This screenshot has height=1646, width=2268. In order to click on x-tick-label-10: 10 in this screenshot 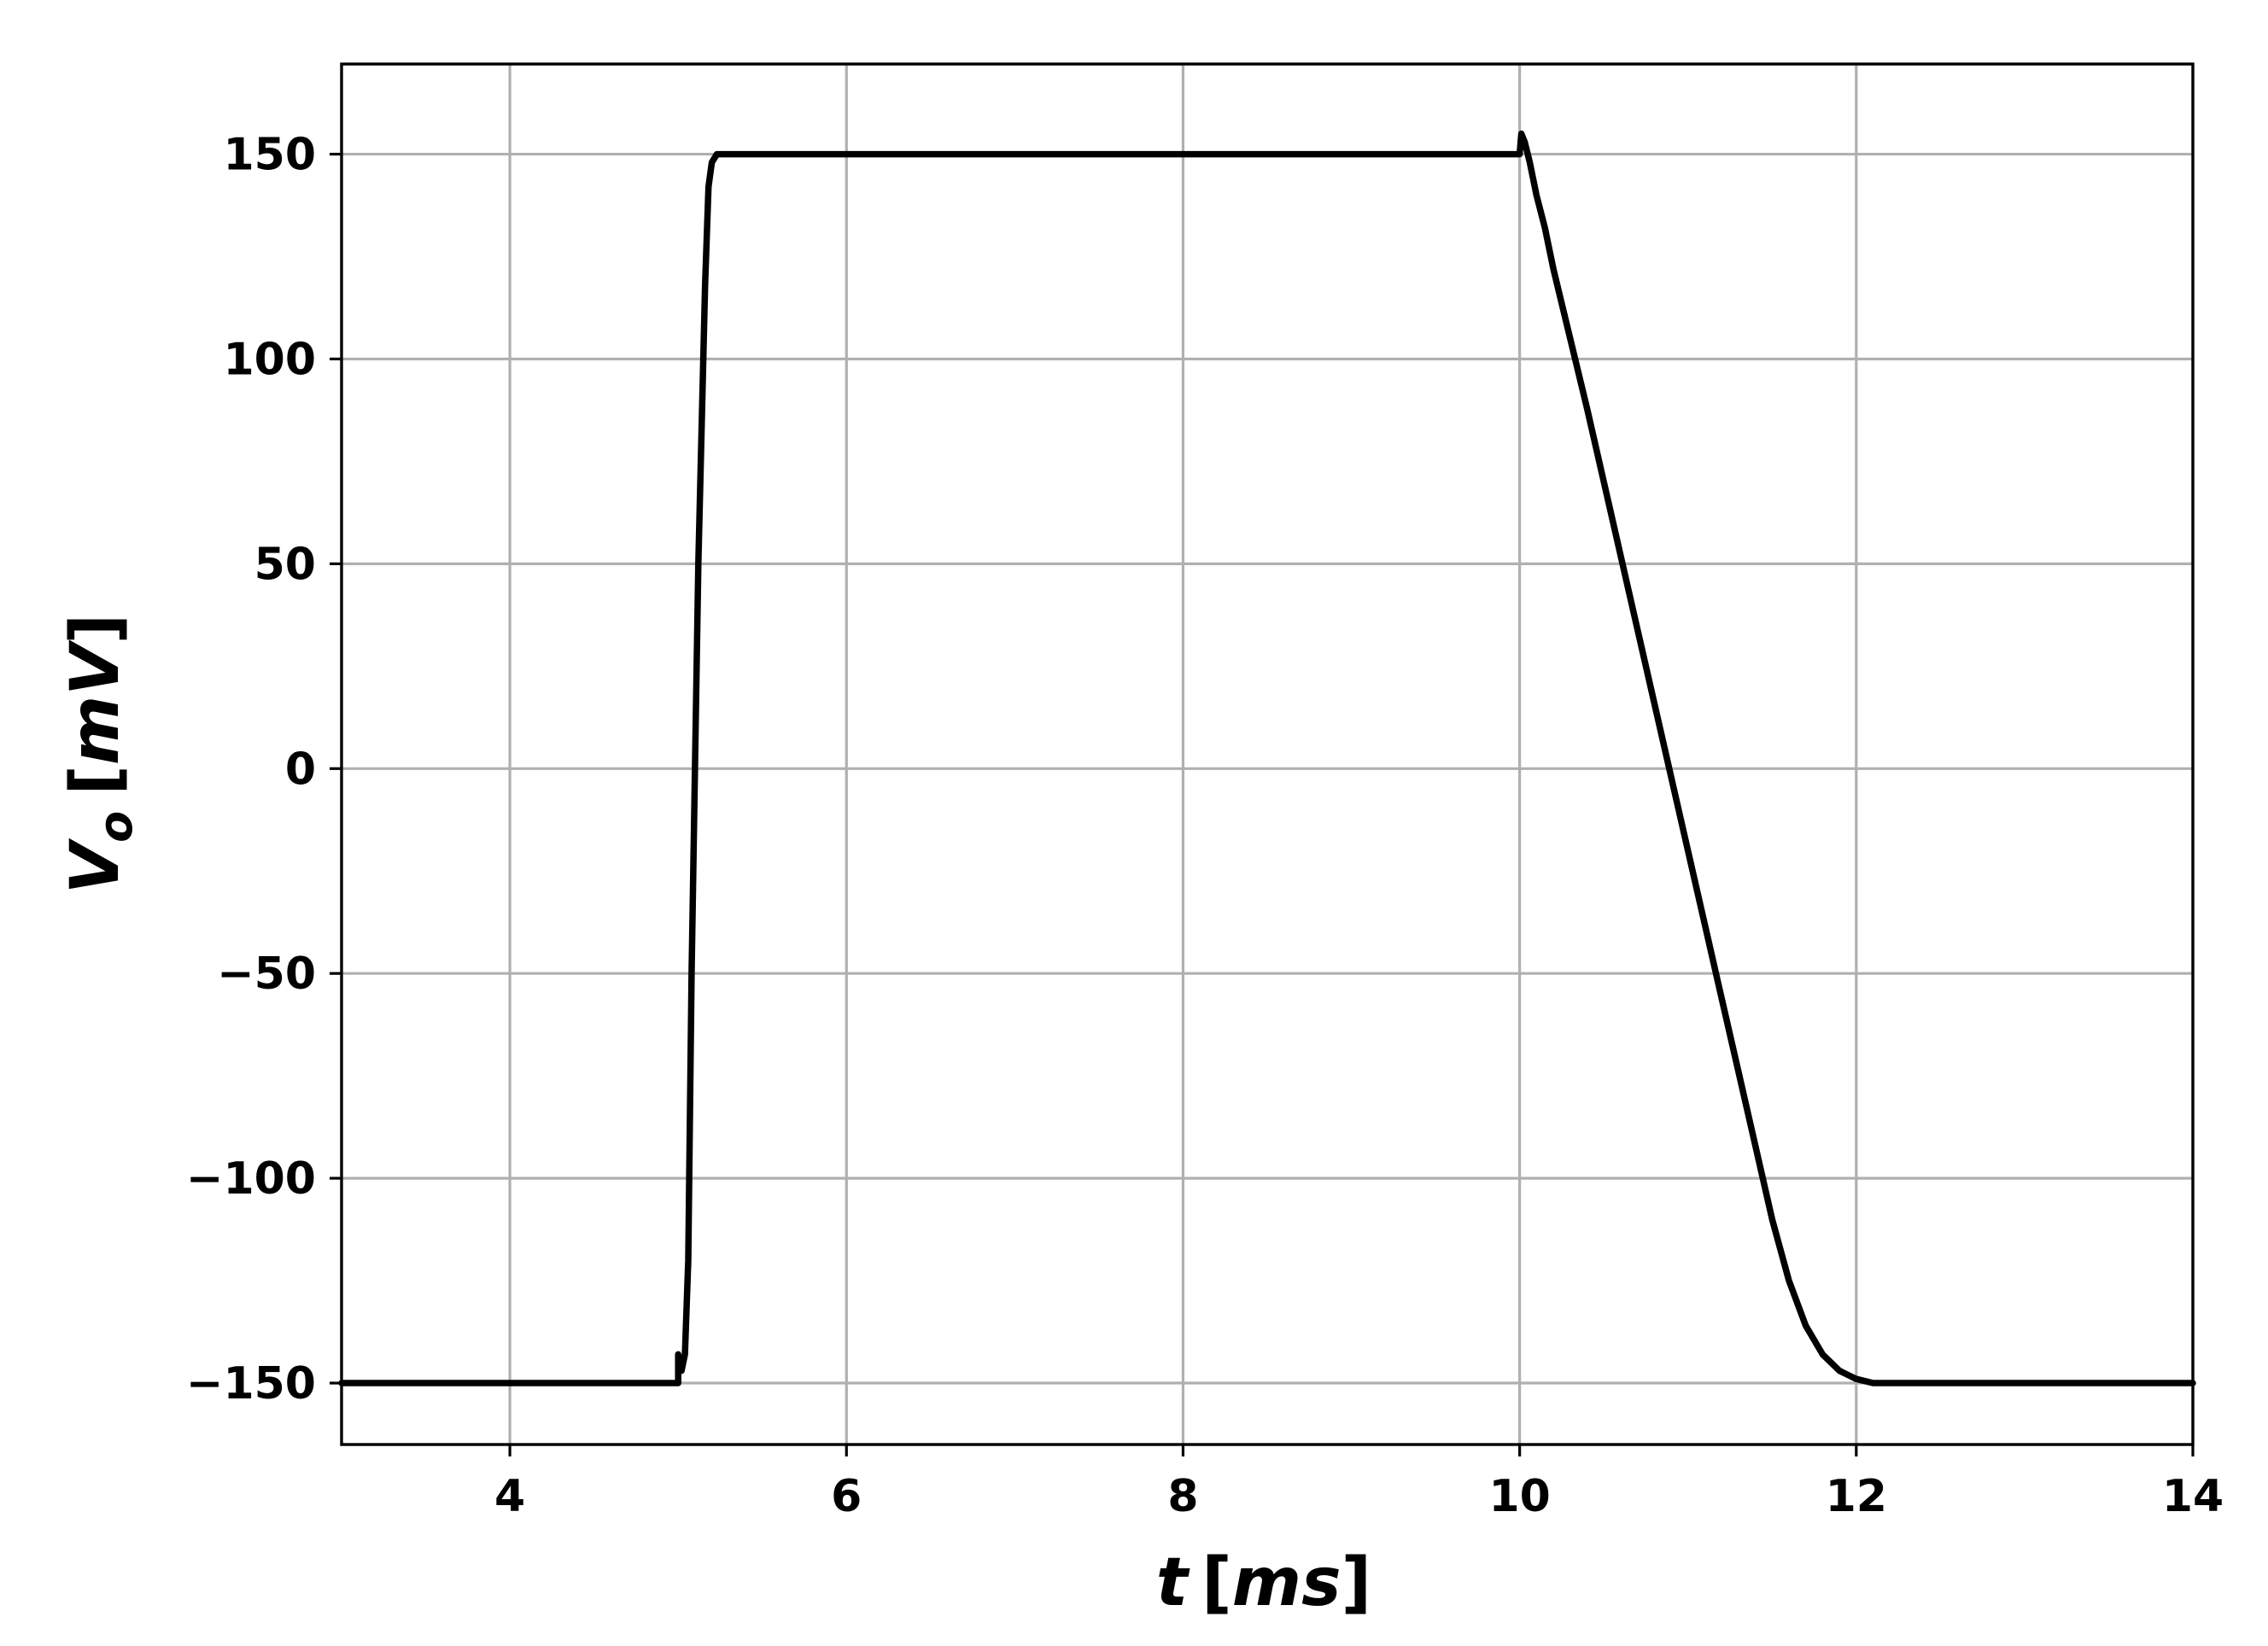, I will do `click(1519, 1496)`.